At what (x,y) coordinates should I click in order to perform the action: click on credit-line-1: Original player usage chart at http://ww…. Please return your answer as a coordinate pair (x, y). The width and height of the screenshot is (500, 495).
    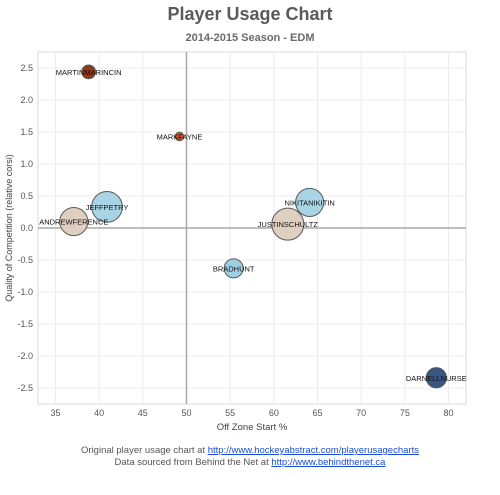
    Looking at the image, I should click on (250, 451).